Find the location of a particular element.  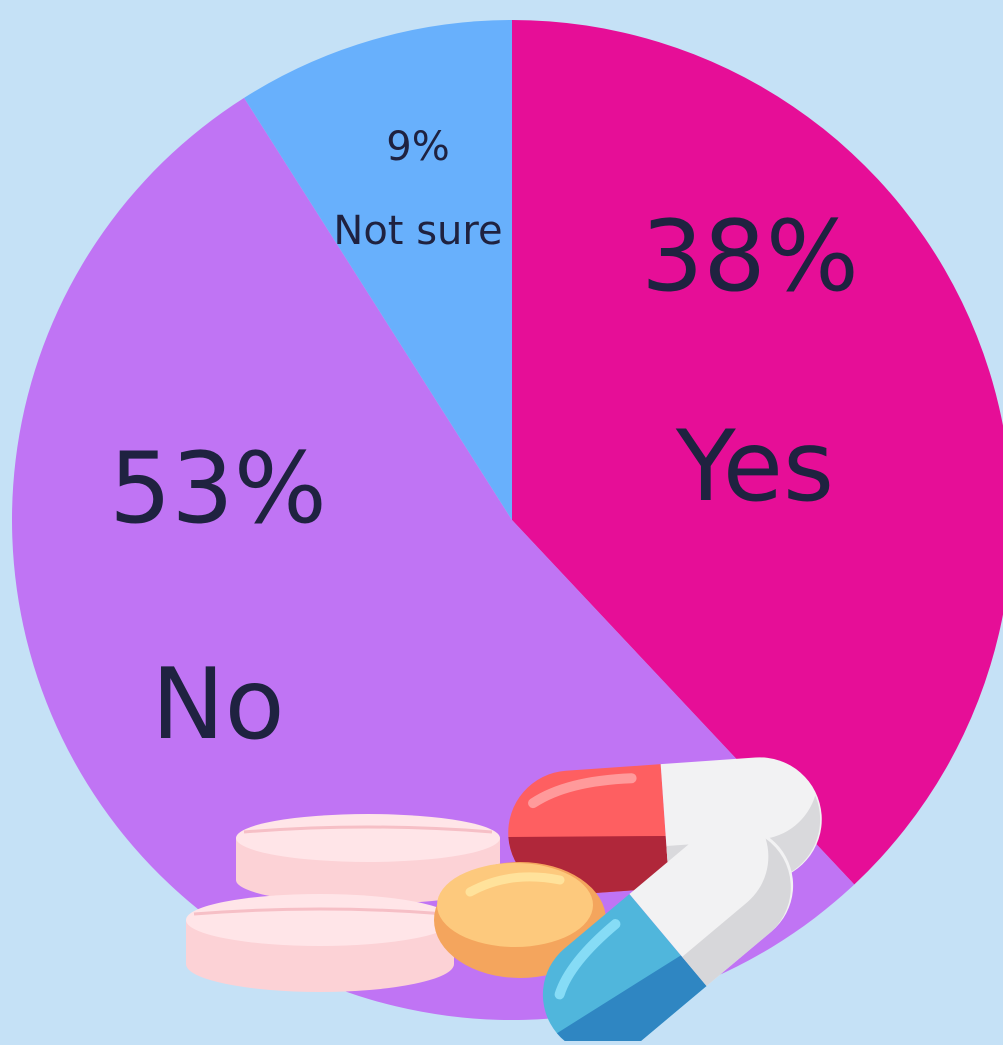

slice-no-label: No is located at coordinates (217, 705).